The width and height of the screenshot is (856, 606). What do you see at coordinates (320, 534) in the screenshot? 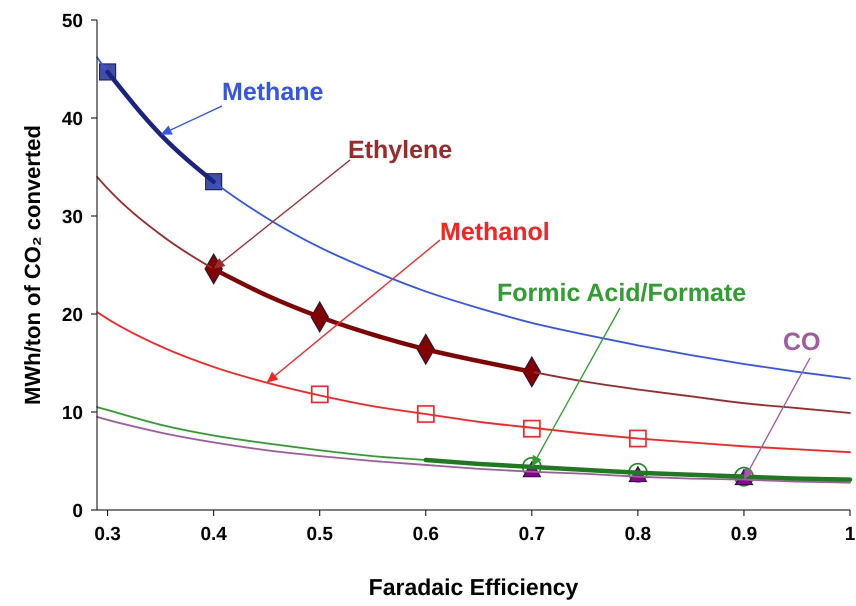
I see `x-tick-label: 0.5` at bounding box center [320, 534].